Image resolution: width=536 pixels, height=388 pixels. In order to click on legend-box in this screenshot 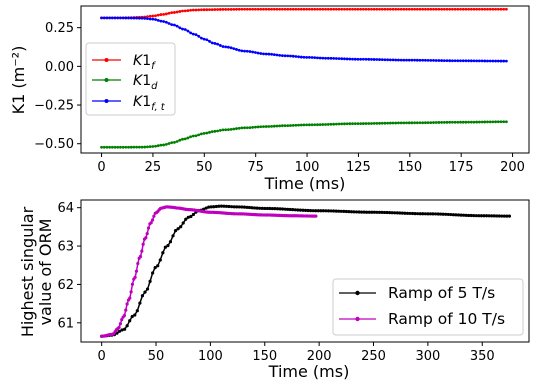, I will do `click(130, 79)`.